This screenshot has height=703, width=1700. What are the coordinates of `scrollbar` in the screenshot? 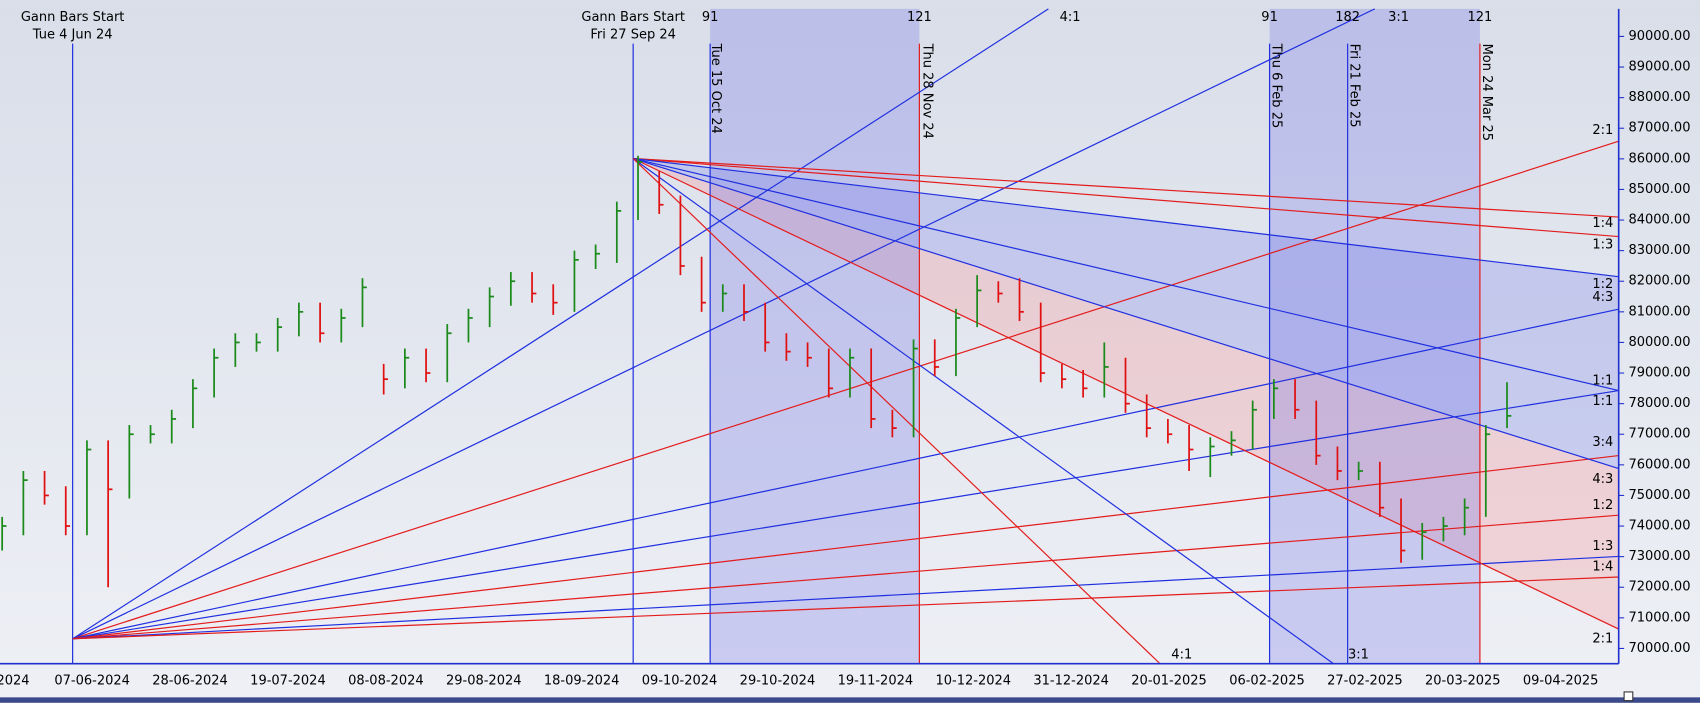 It's located at (850, 700).